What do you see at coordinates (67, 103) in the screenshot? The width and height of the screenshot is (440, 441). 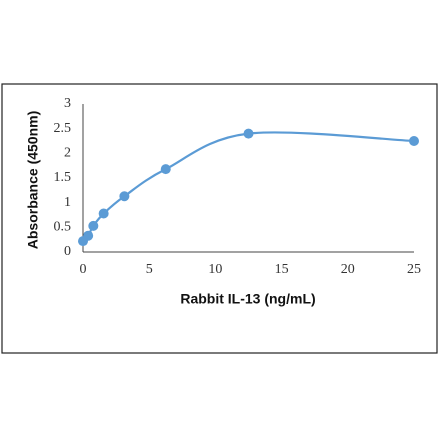 I see `y-tick-label: 3` at bounding box center [67, 103].